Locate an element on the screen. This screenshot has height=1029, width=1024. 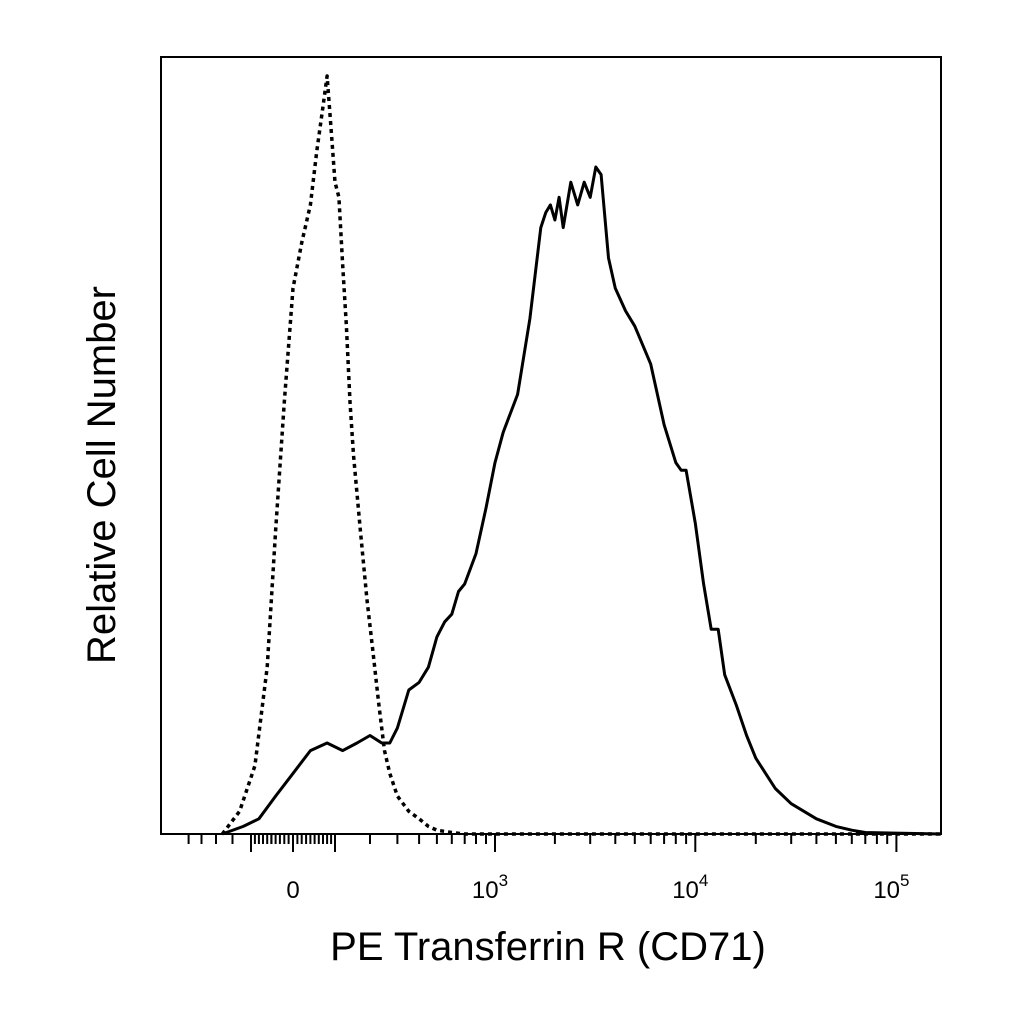
y-axis-label: Relative Cell Number is located at coordinates (102, 475).